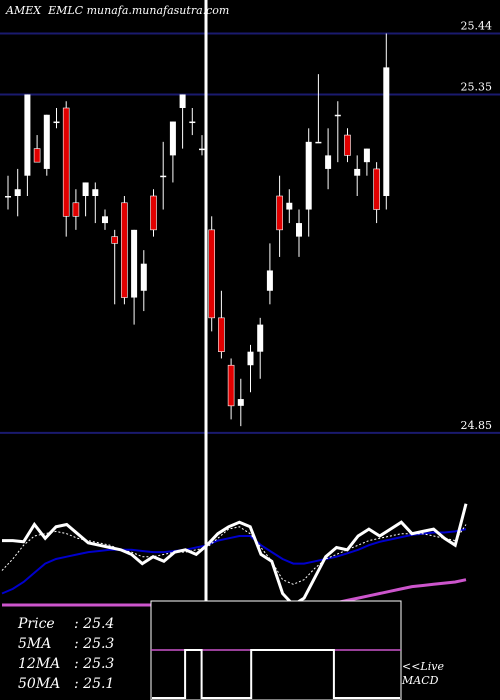 The image size is (500, 700). What do you see at coordinates (66, 644) in the screenshot?
I see `stat-5ma: 5MA: 25.3` at bounding box center [66, 644].